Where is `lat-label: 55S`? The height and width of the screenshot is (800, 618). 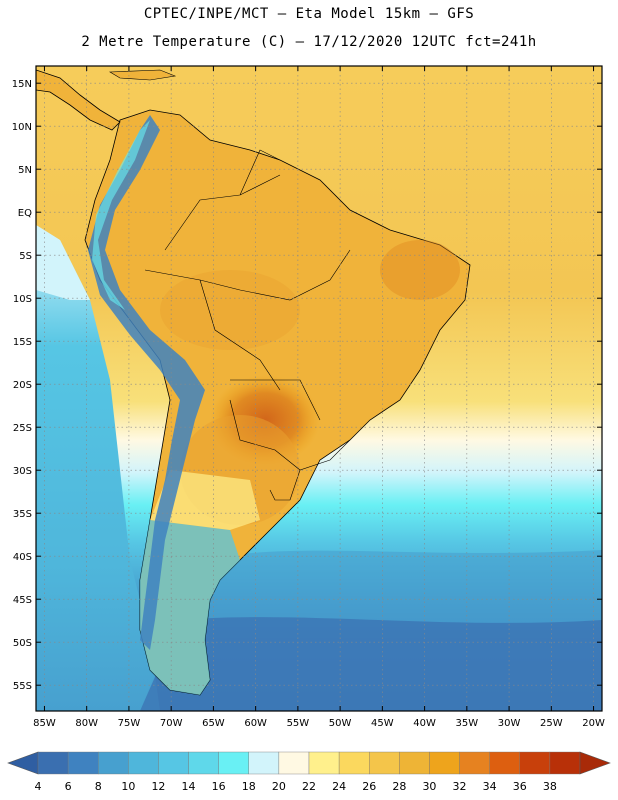 lat-label: 55S is located at coordinates (22, 686).